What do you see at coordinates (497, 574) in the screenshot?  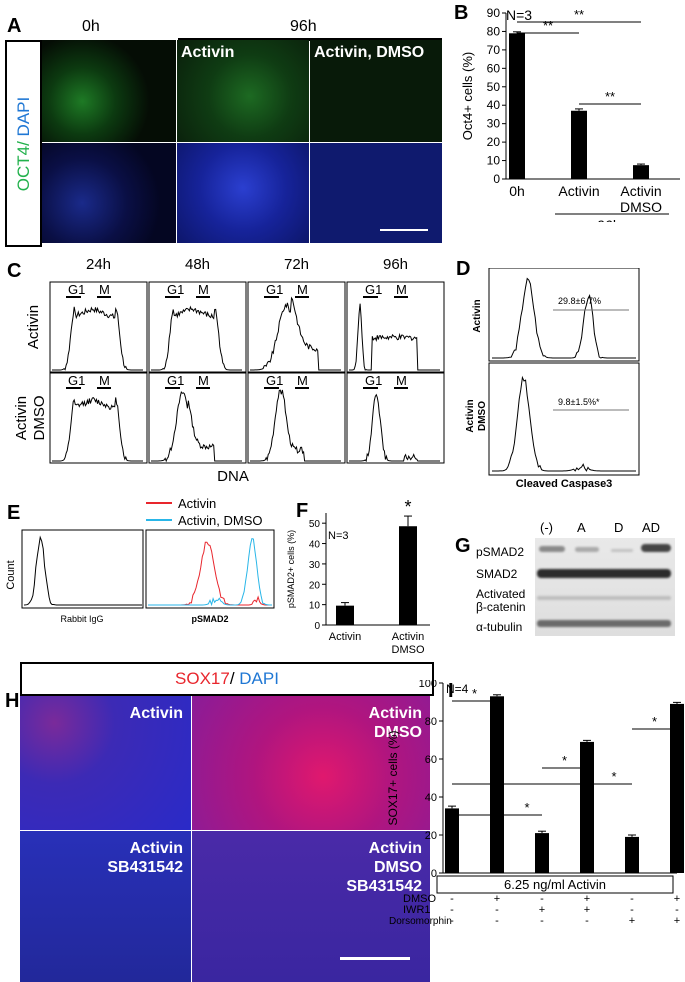 I see `blot-row-label: SMAD2` at bounding box center [497, 574].